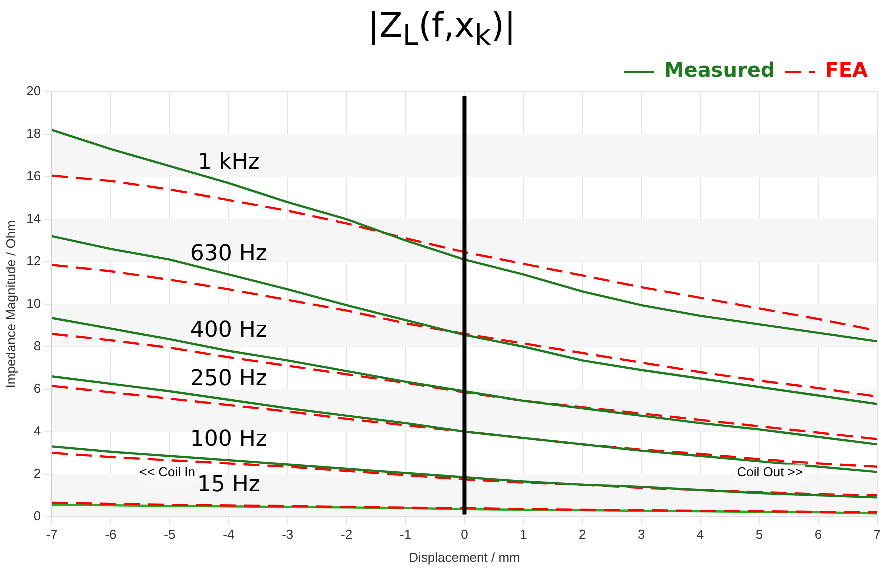  Describe the element at coordinates (111, 534) in the screenshot. I see `x-tick-label: -6` at that location.